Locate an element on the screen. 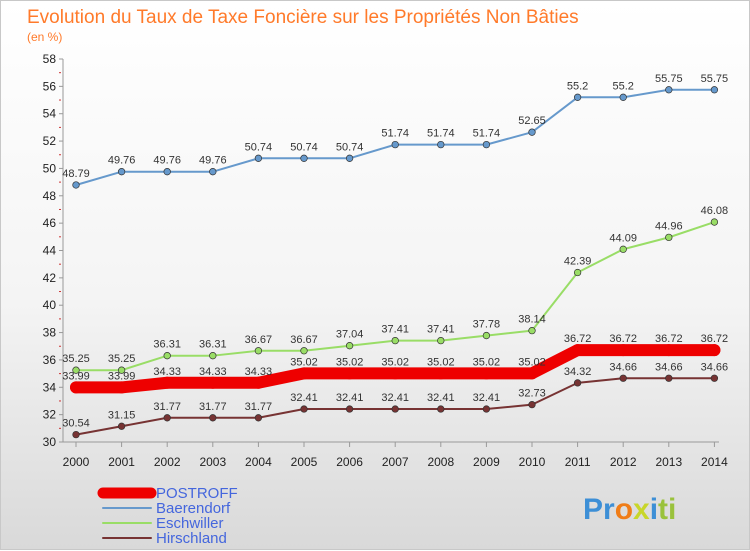 Image resolution: width=750 pixels, height=551 pixels. data-label-baerendorf: 55.75 is located at coordinates (715, 79).